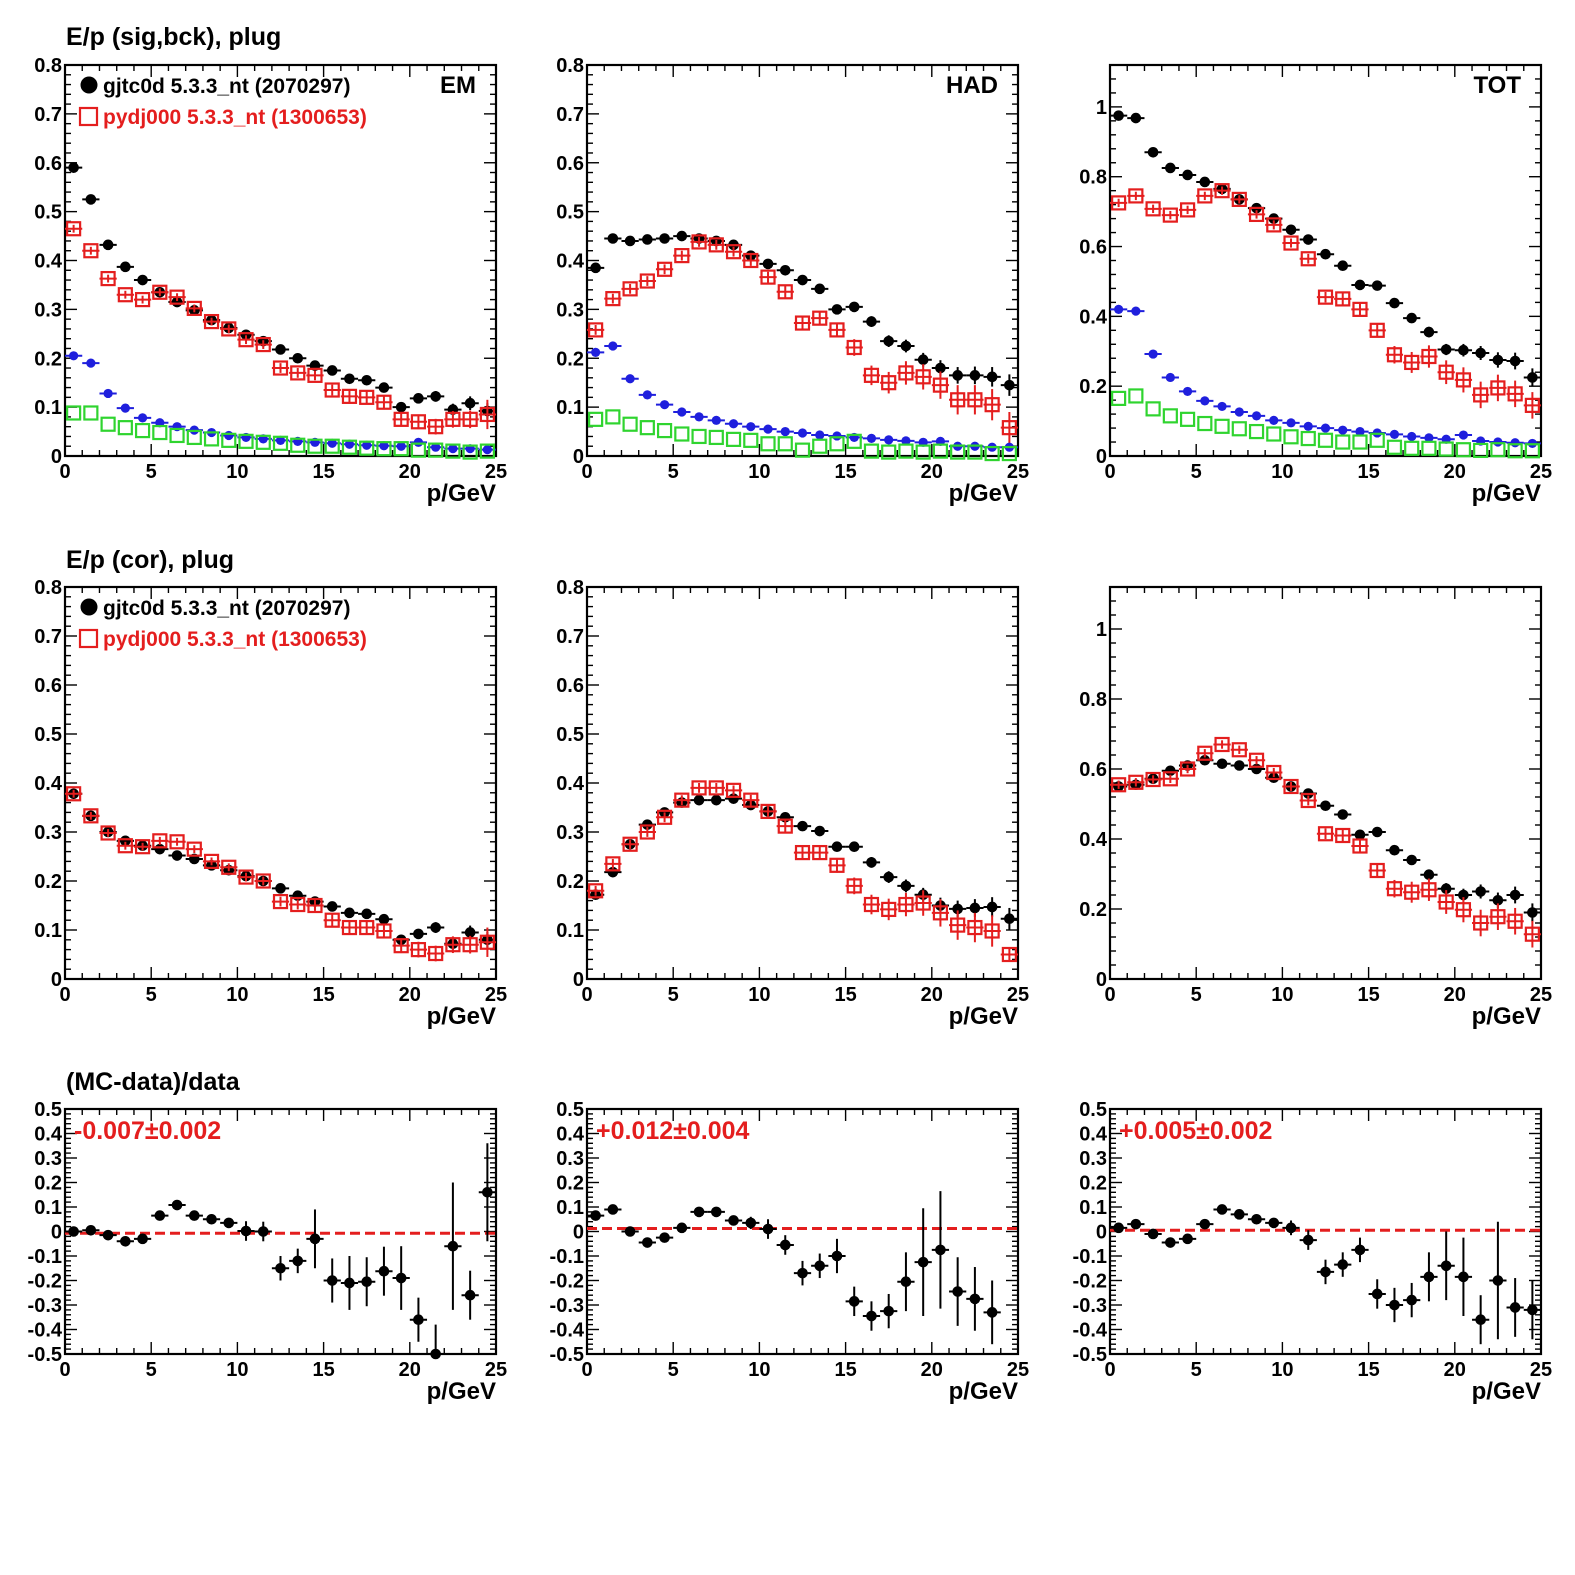 This screenshot has width=1575, height=1575. Describe the element at coordinates (45, 1257) in the screenshot. I see `y-tick-label: -0.1` at that location.